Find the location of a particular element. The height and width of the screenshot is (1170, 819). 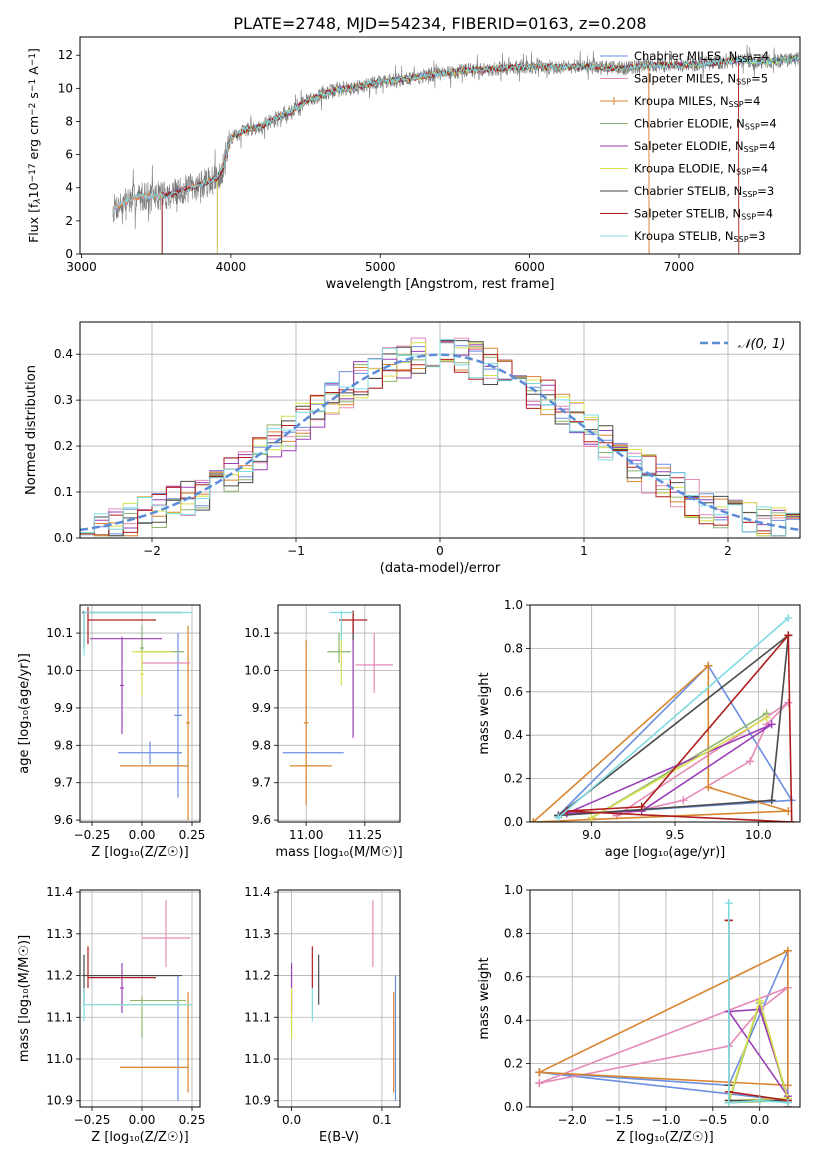

y-tick-label: 9.8 is located at coordinates (261, 745).